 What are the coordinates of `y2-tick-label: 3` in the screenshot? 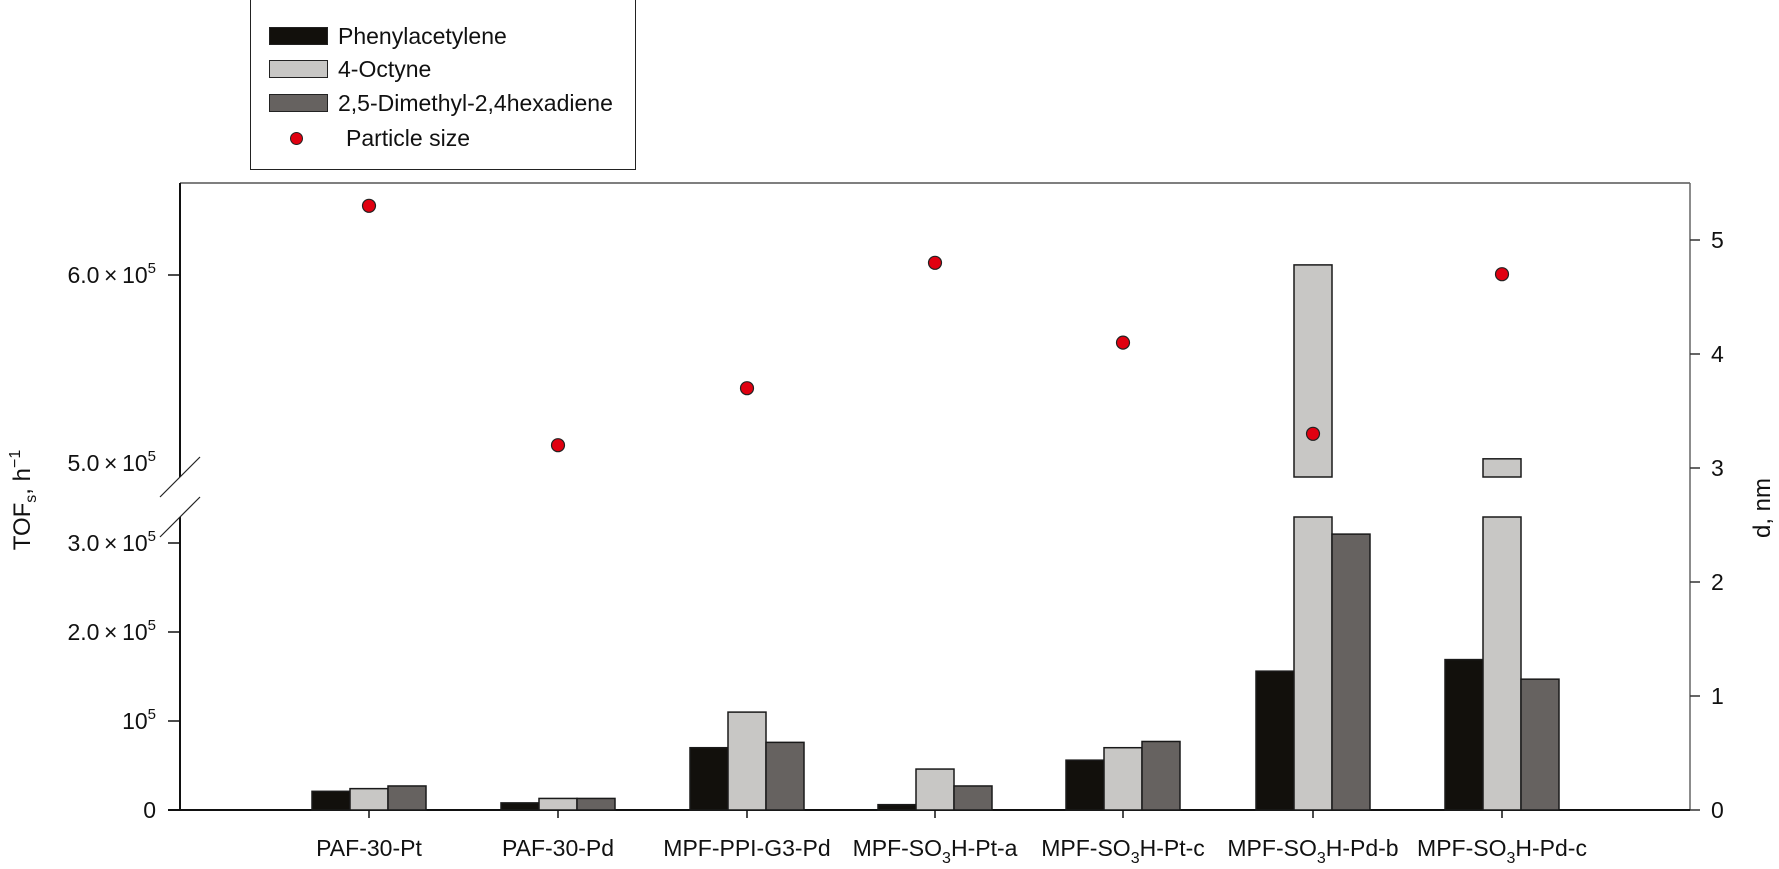 It's located at (1717, 468).